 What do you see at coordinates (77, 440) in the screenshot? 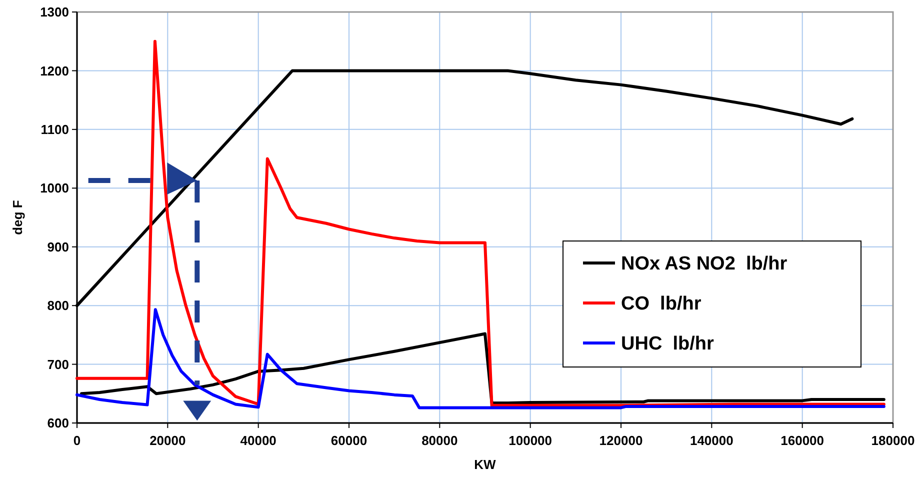
I see `x-tick-label: 0` at bounding box center [77, 440].